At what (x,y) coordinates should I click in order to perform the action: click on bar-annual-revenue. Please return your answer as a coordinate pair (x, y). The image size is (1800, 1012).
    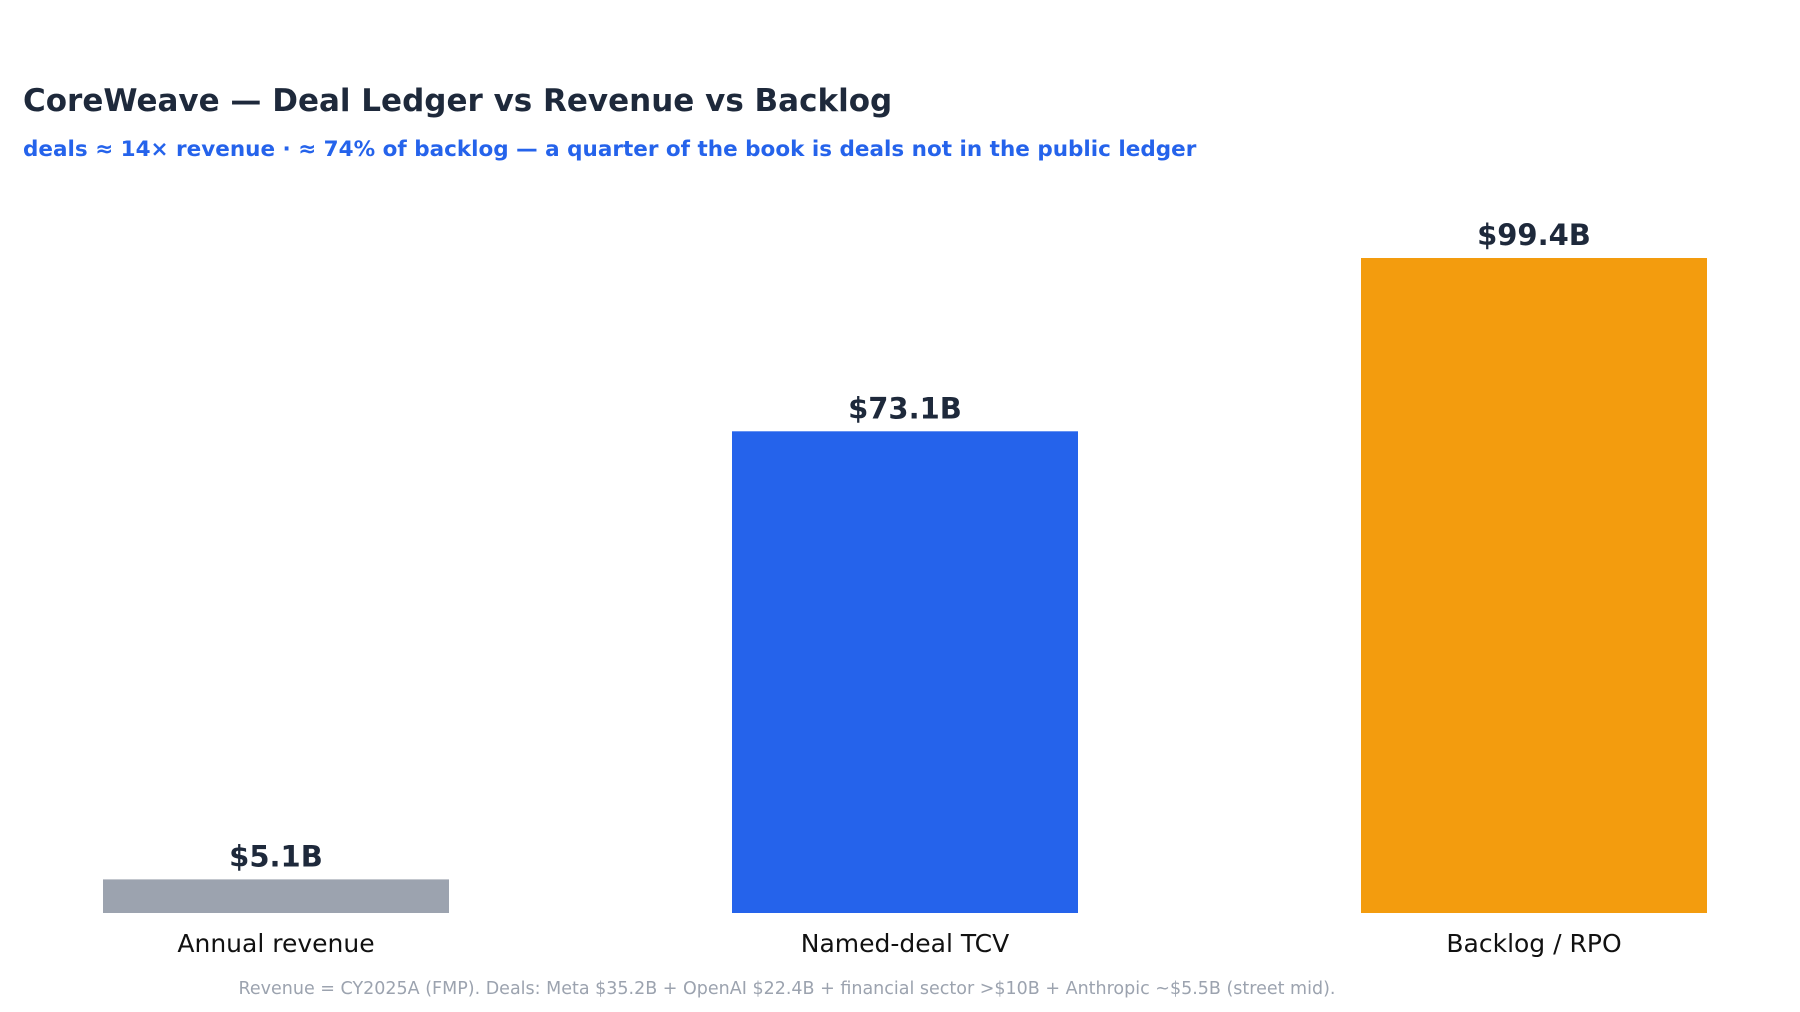
    Looking at the image, I should click on (276, 896).